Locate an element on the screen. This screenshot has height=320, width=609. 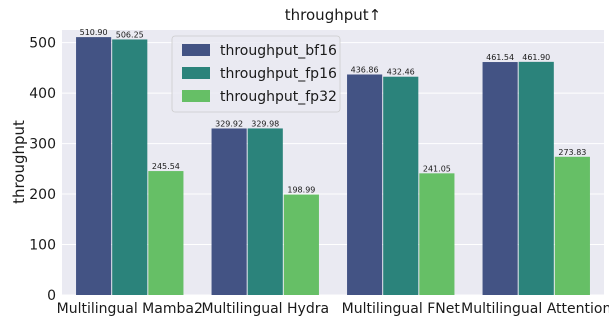
data-label: 241.05 is located at coordinates (437, 168).